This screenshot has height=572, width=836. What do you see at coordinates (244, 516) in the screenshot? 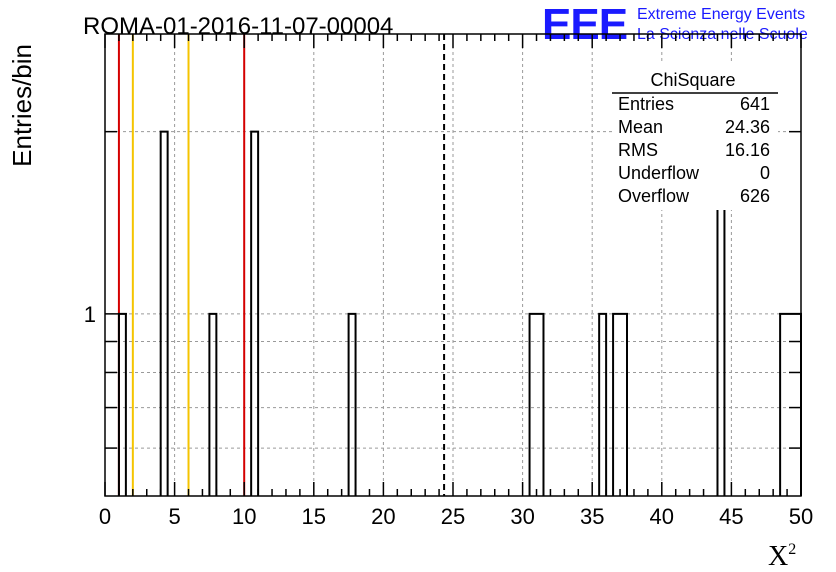
I see `x-tick-label: 10` at bounding box center [244, 516].